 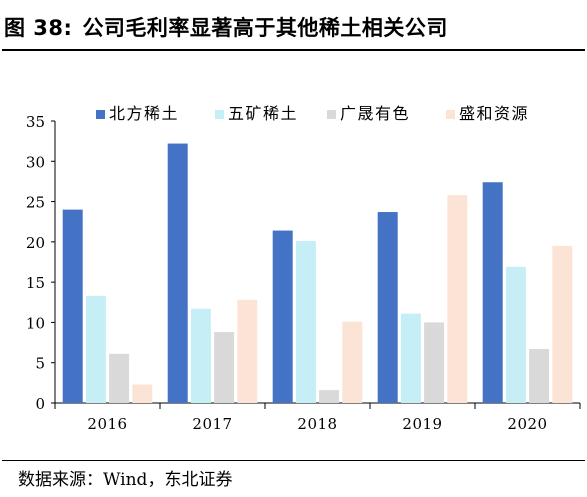 What do you see at coordinates (40, 404) in the screenshot?
I see `y-tick-label-0: 0` at bounding box center [40, 404].